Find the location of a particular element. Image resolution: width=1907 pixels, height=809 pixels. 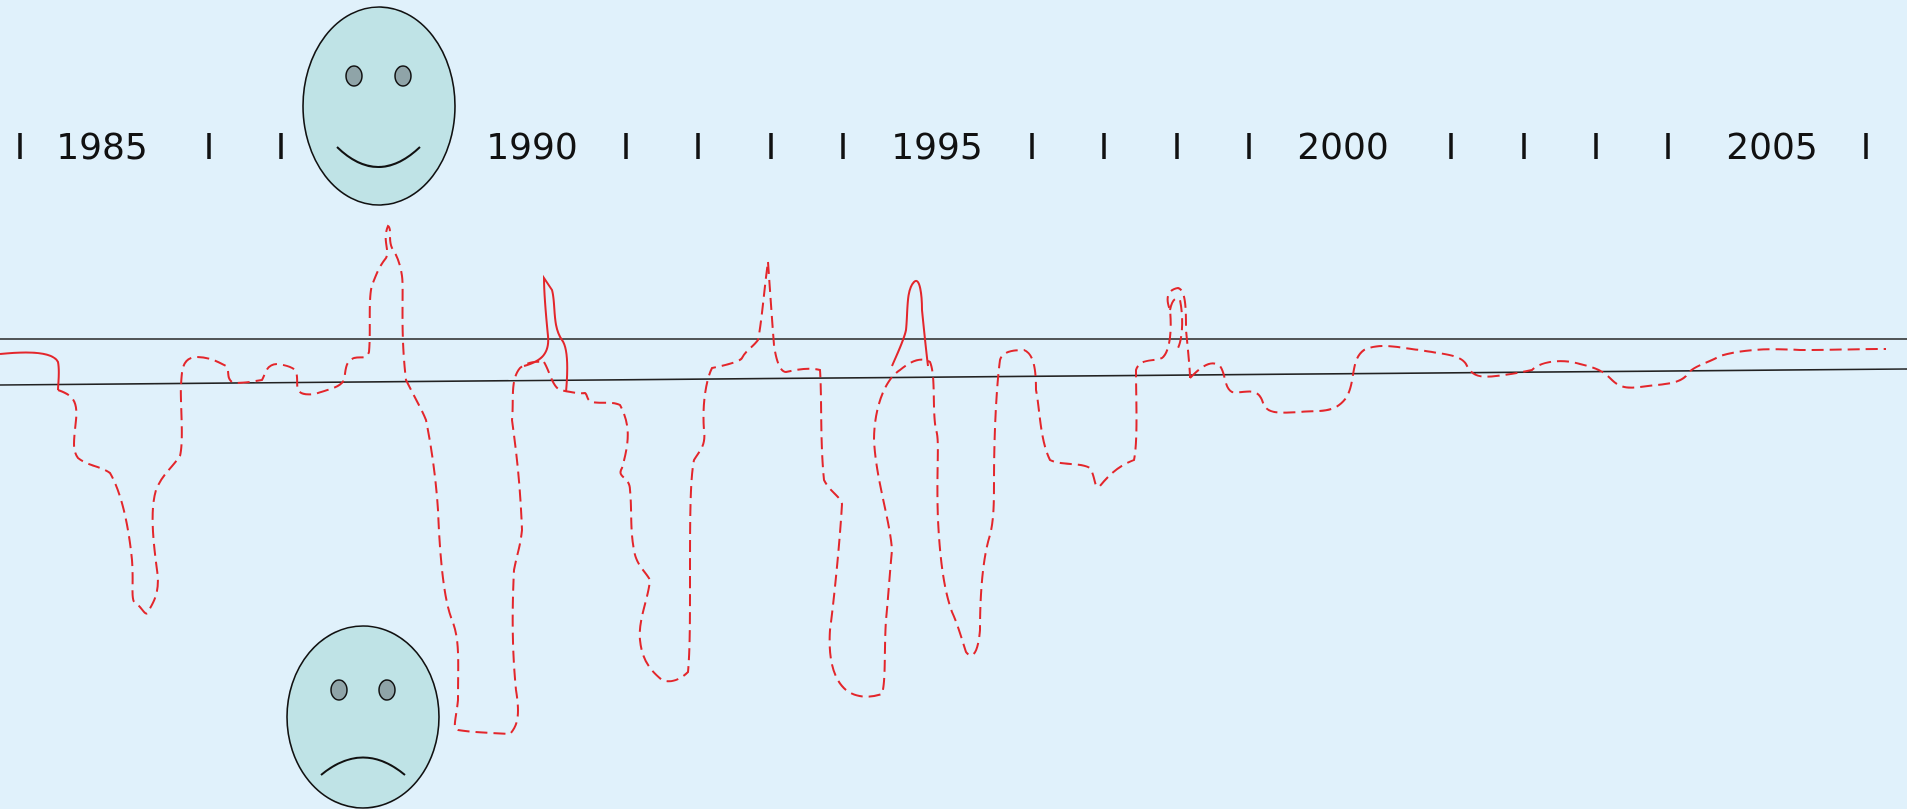

year-label-1995: 1995 is located at coordinates (937, 147).